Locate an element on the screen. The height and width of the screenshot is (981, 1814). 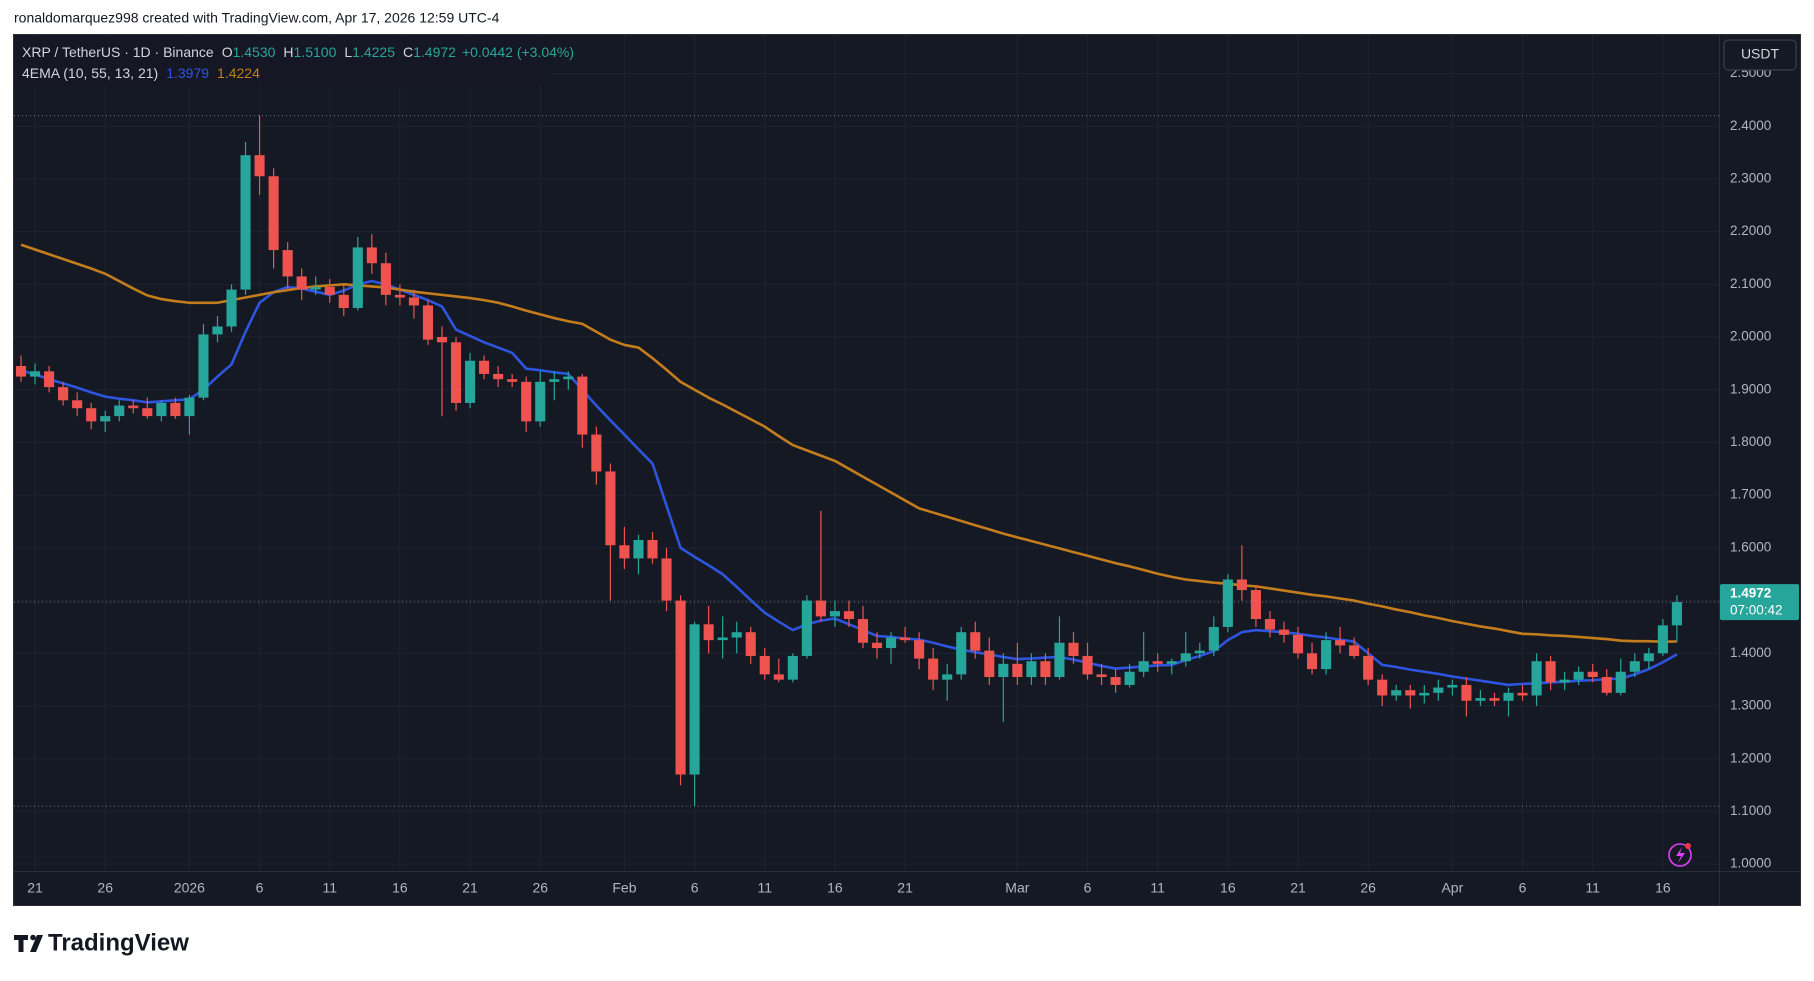
currency-button is located at coordinates (1760, 55).